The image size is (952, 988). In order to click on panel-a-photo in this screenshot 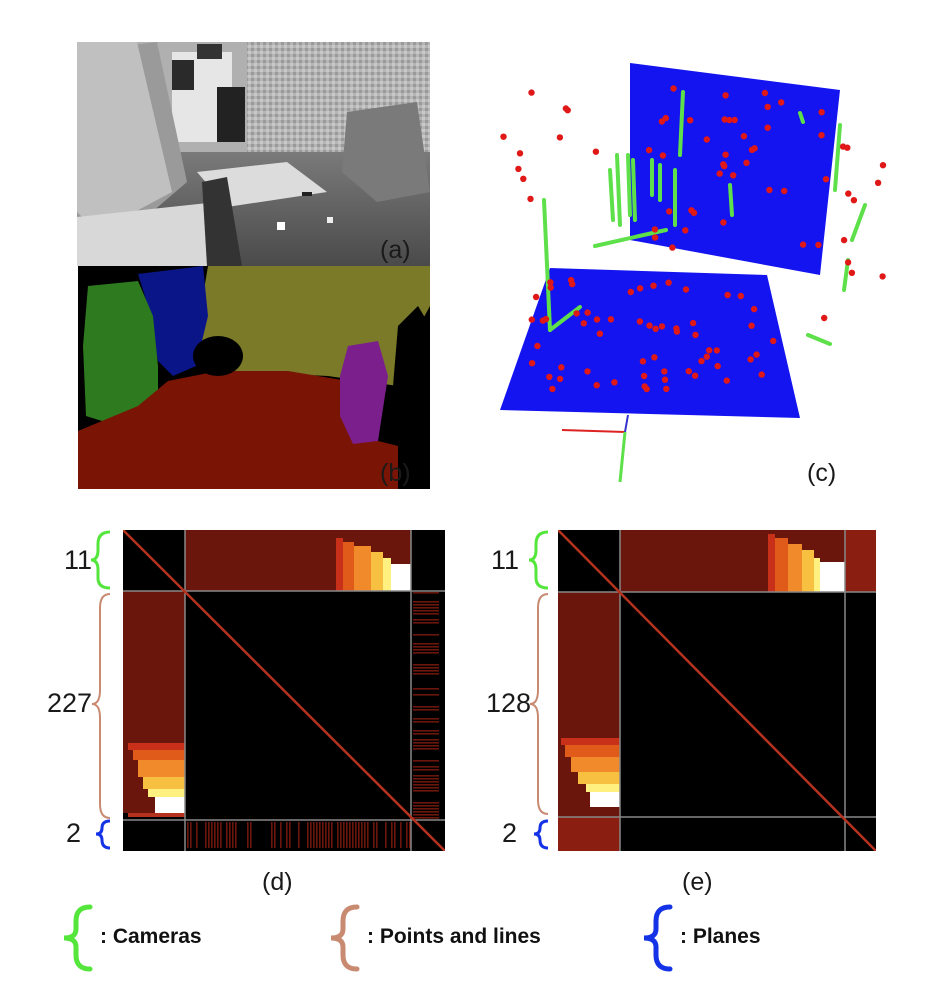, I will do `click(253, 154)`.